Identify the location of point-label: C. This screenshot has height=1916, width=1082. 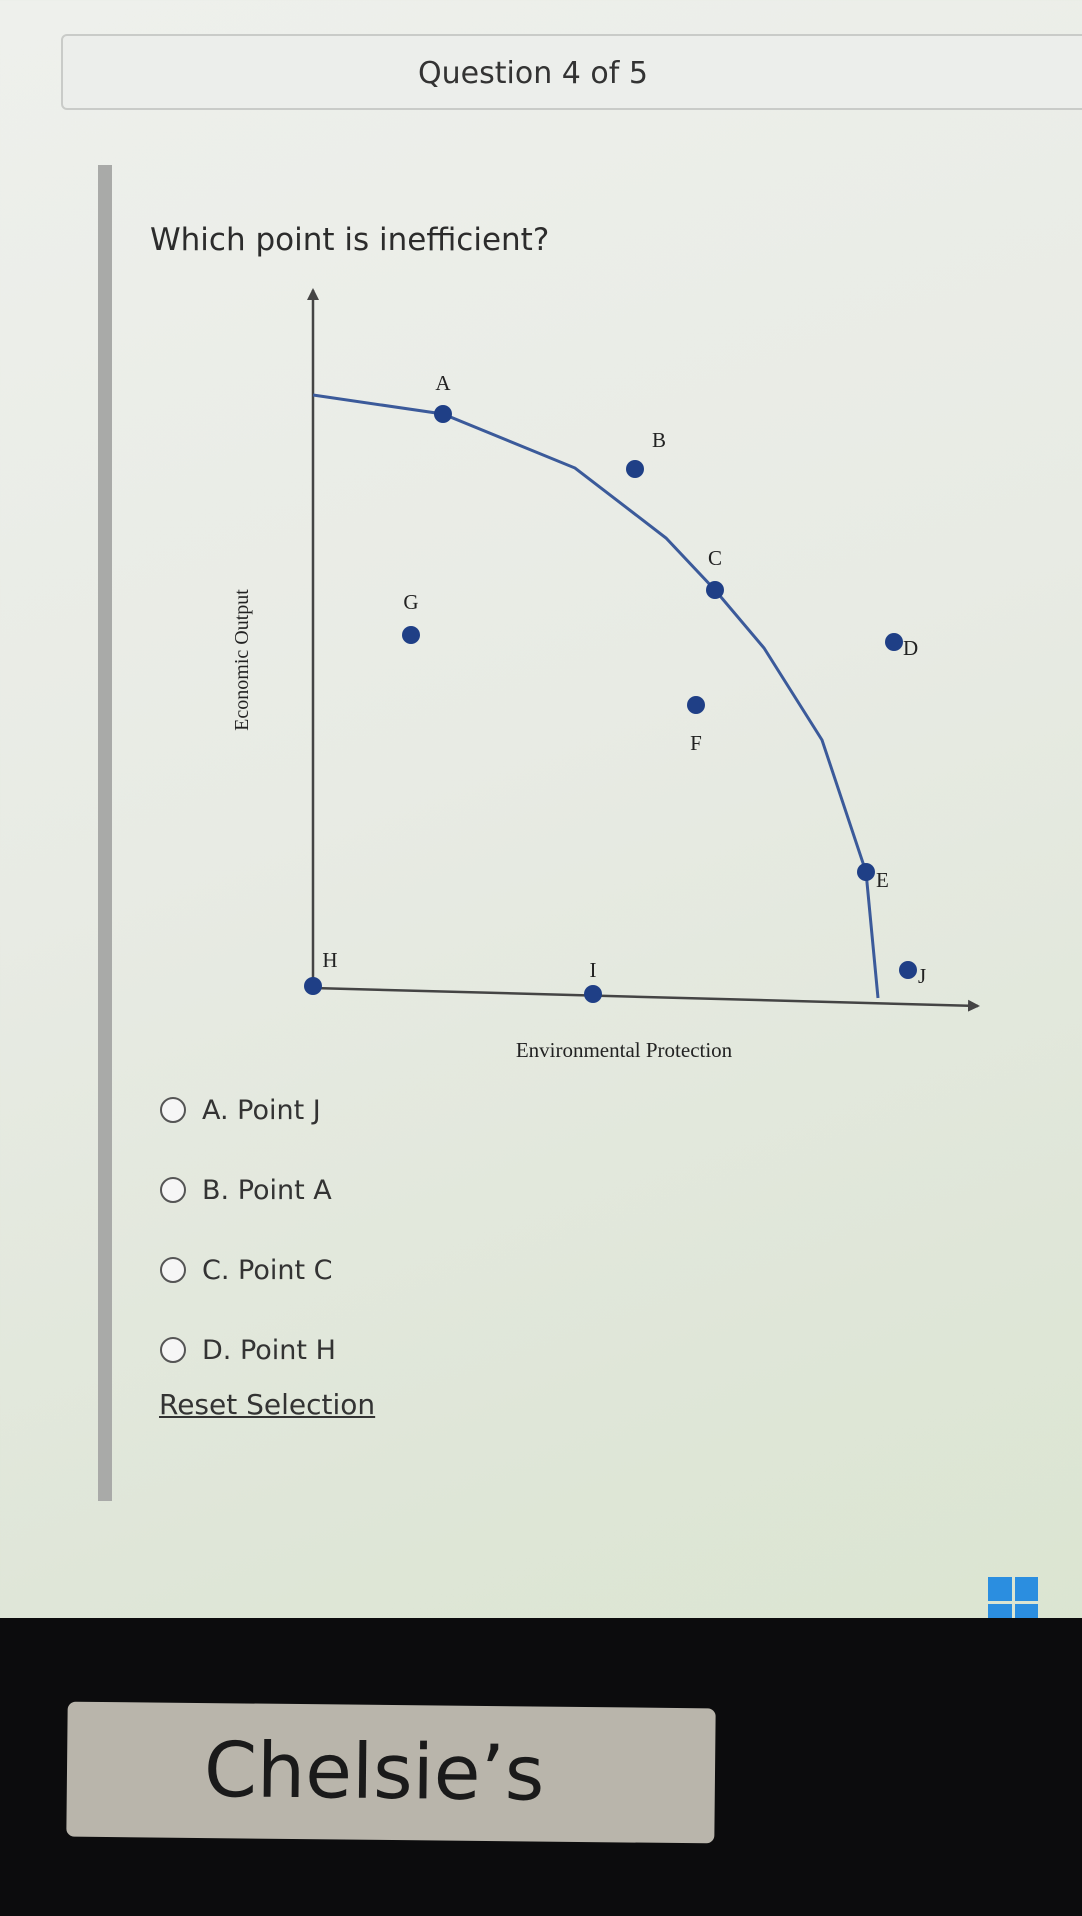
(715, 558).